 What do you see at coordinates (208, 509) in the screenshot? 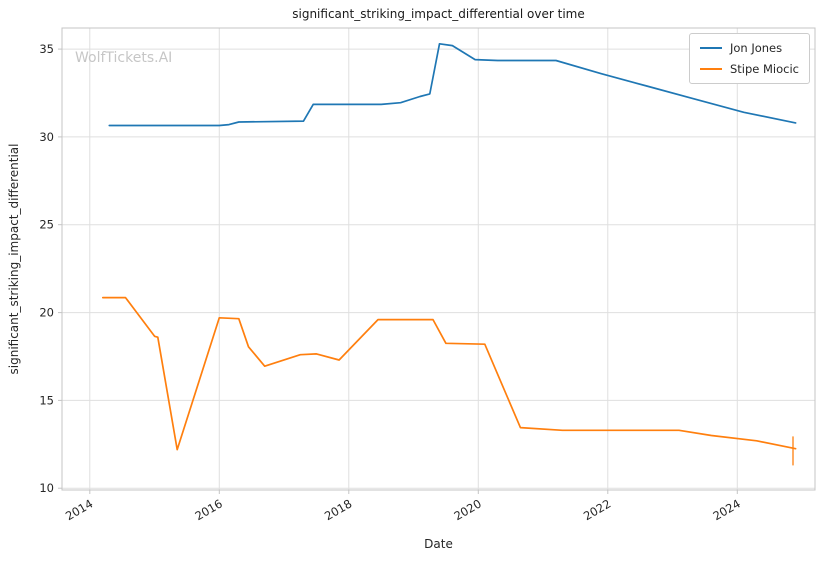
I see `x-tick-label: 2016` at bounding box center [208, 509].